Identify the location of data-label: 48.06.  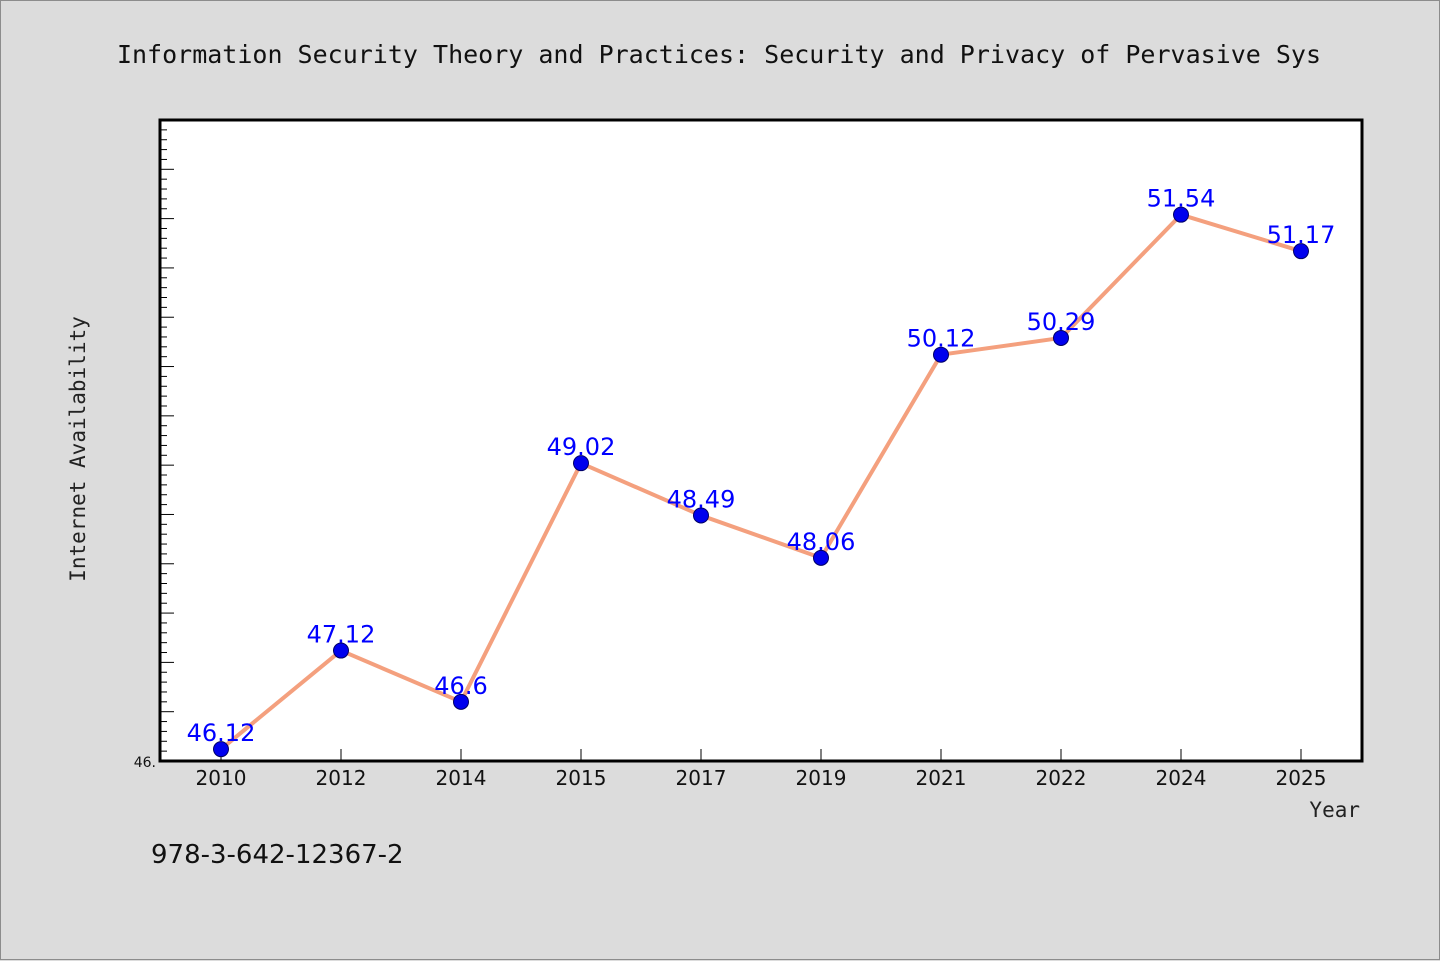
(821, 542).